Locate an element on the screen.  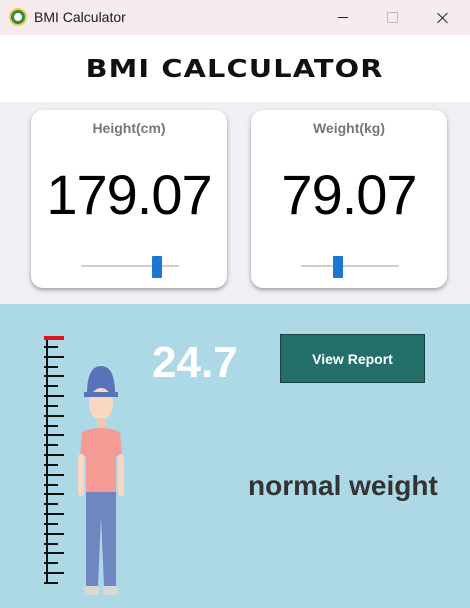
weight-slider-thumb is located at coordinates (338, 267).